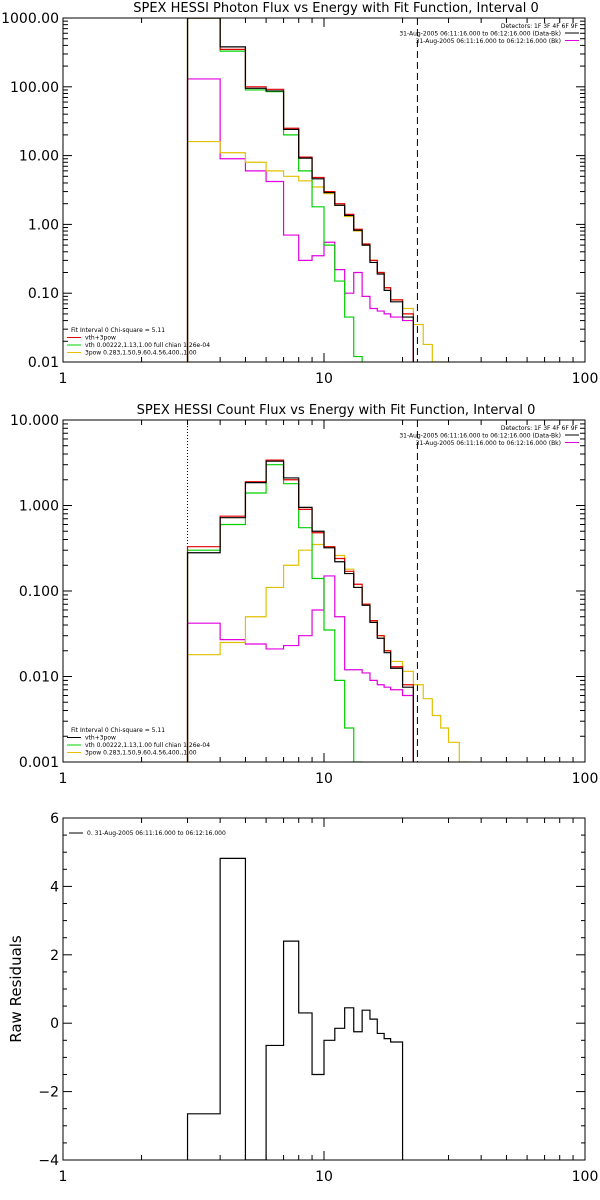  I want to click on y-tick-label: 4, so click(54, 887).